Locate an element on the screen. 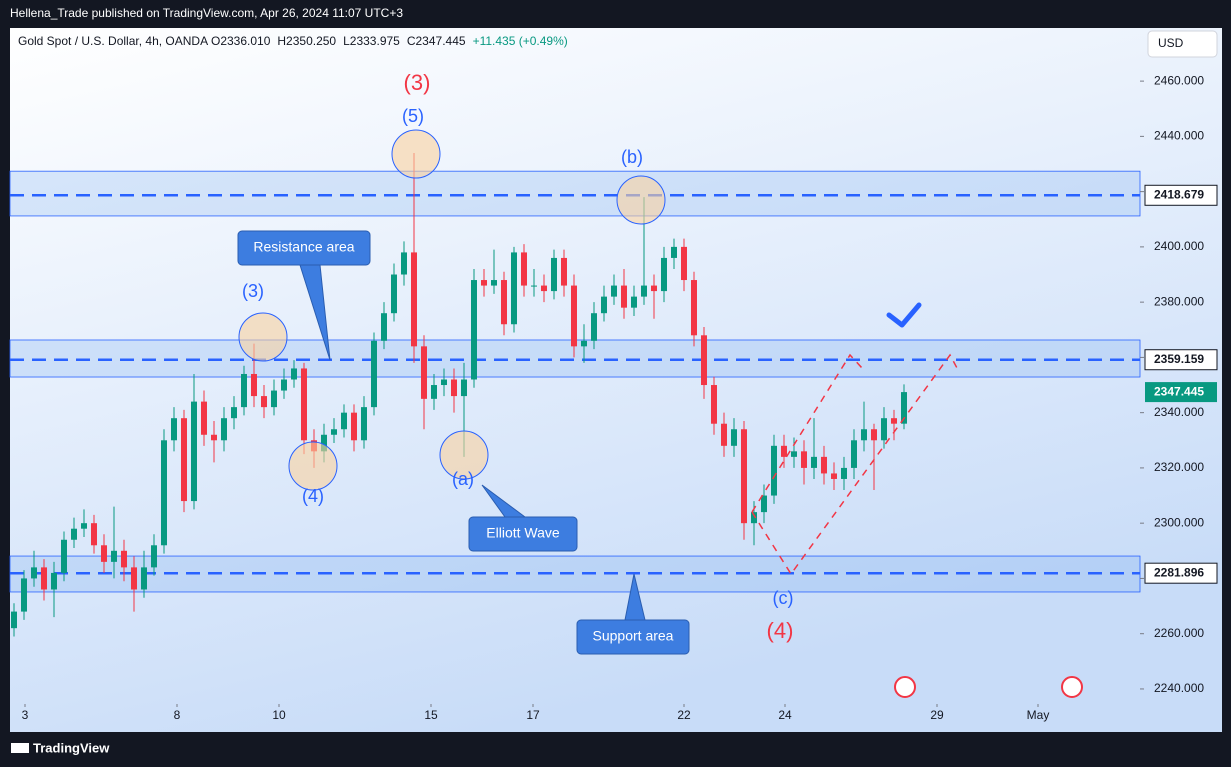 This screenshot has height=767, width=1231. level-label: 2359.159 is located at coordinates (1179, 359).